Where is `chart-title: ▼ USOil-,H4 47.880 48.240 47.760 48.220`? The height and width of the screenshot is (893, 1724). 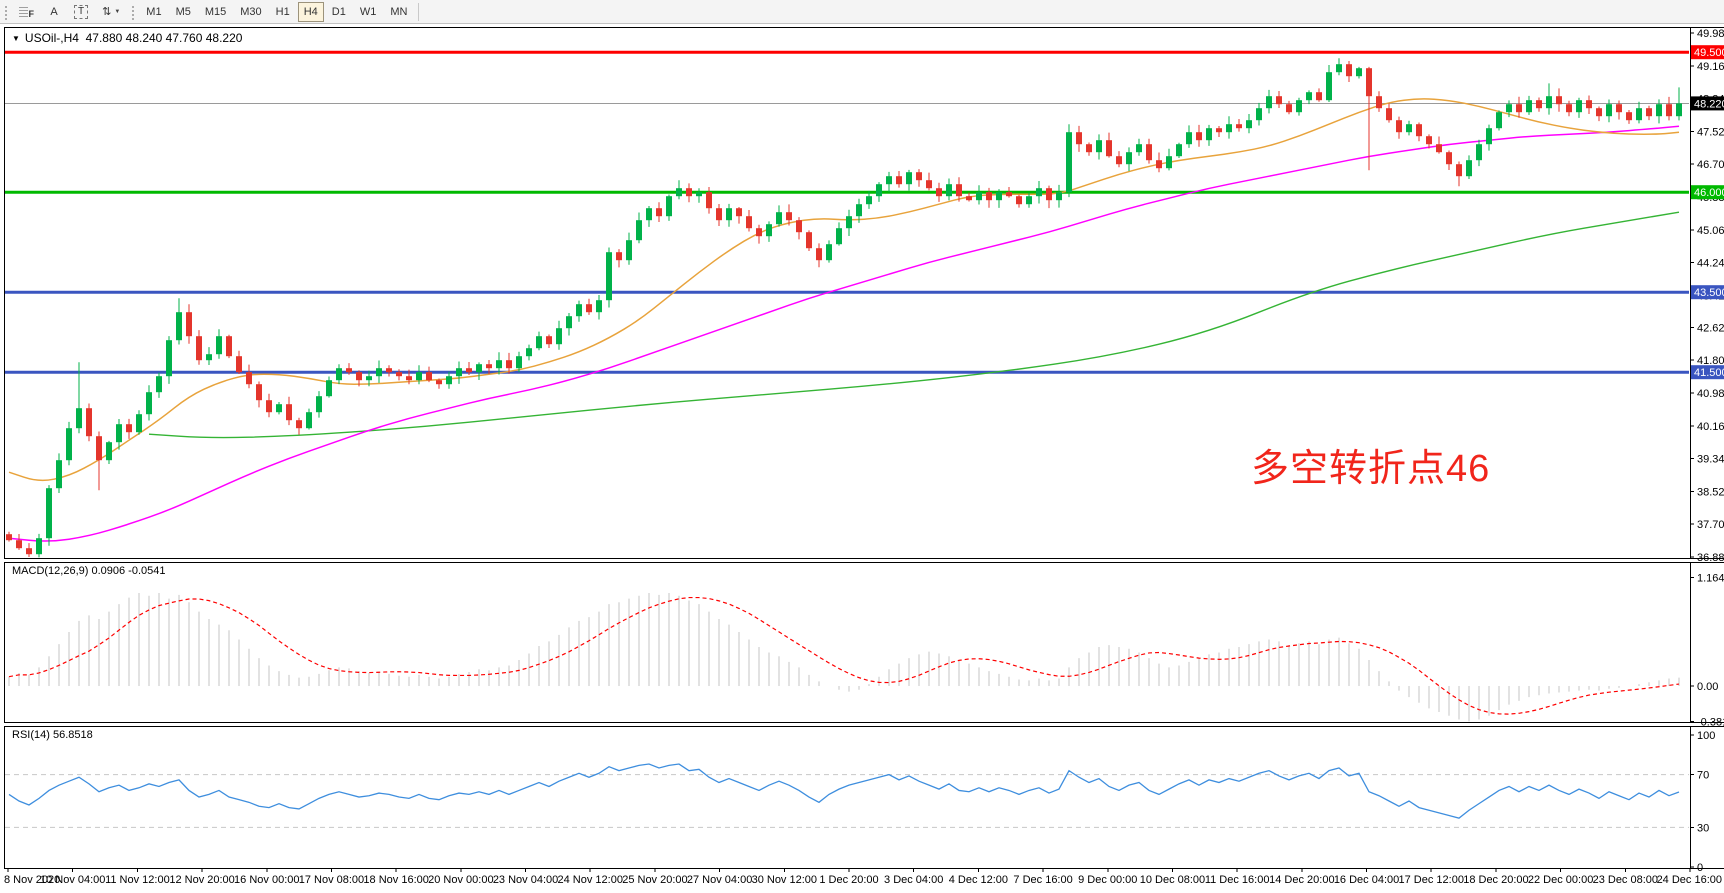
chart-title: ▼ USOil-,H4 47.880 48.240 47.760 48.220 is located at coordinates (127, 38).